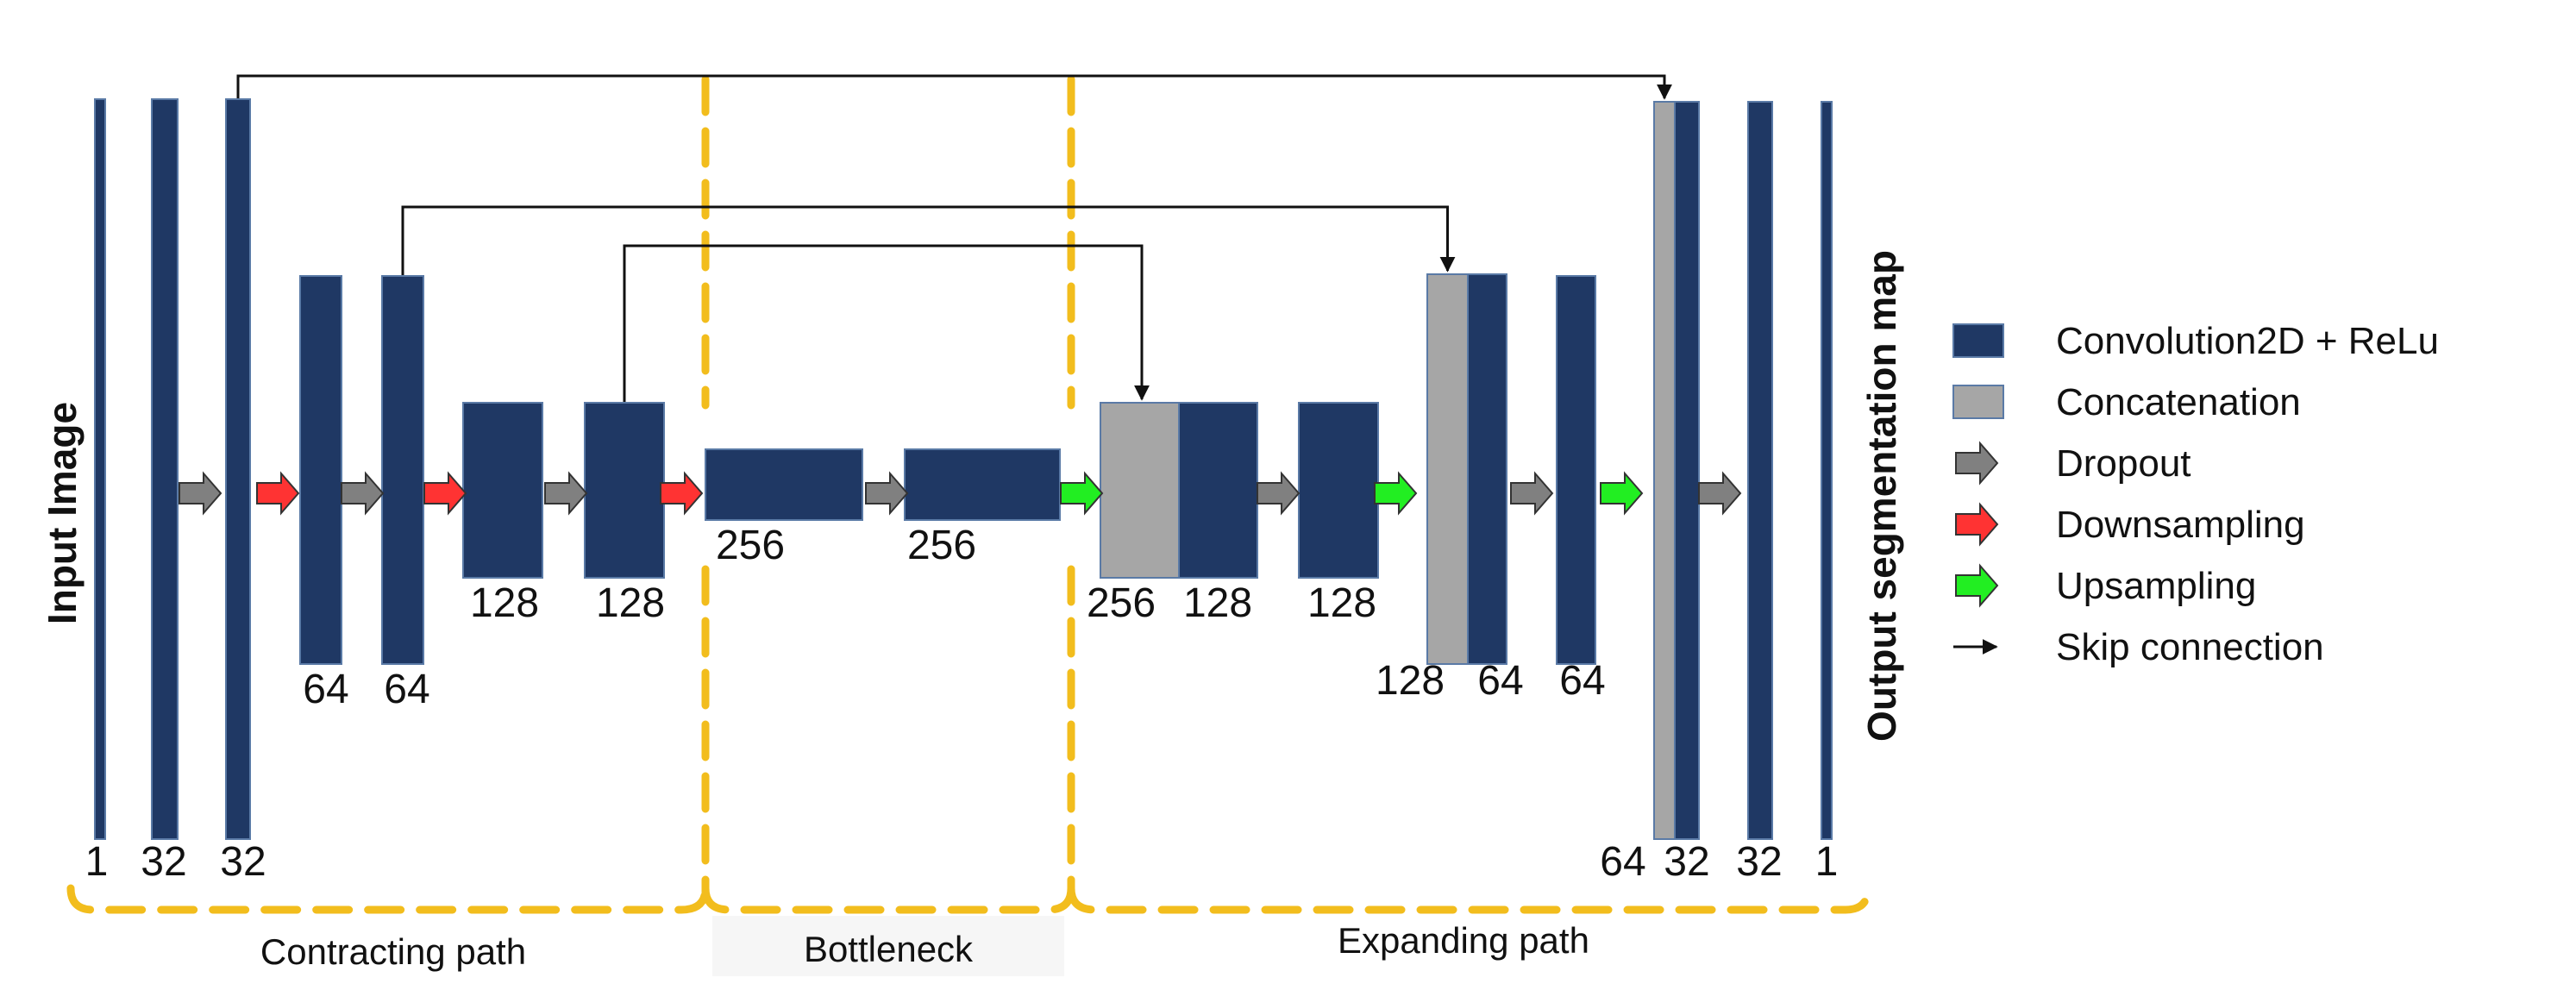 This screenshot has height=990, width=2576. What do you see at coordinates (784, 484) in the screenshot?
I see `conv-block-b1` at bounding box center [784, 484].